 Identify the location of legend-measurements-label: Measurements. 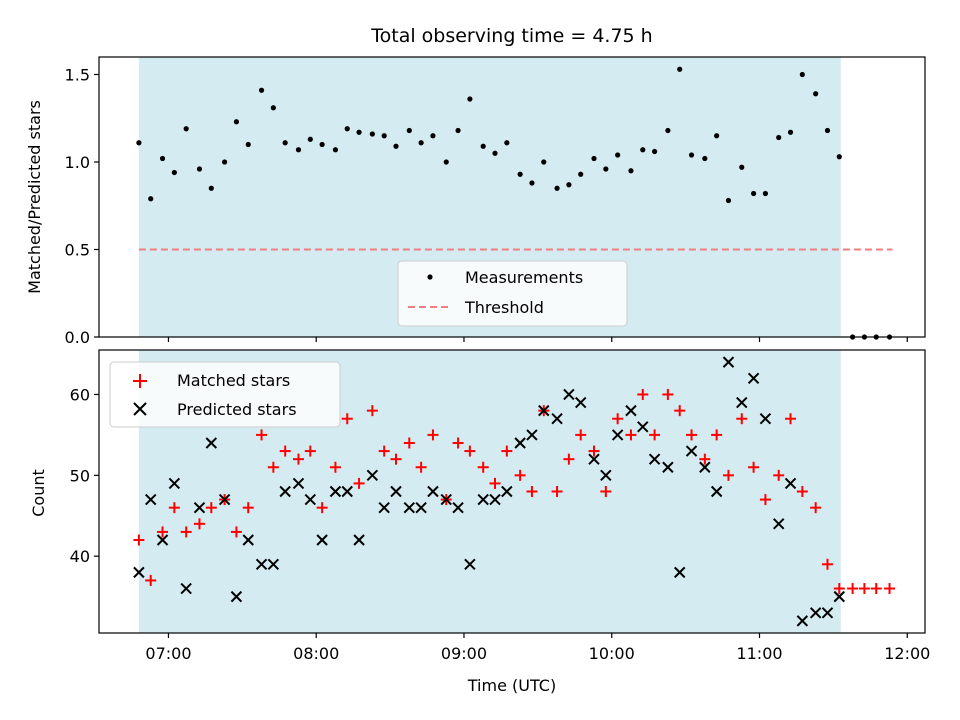
(524, 277).